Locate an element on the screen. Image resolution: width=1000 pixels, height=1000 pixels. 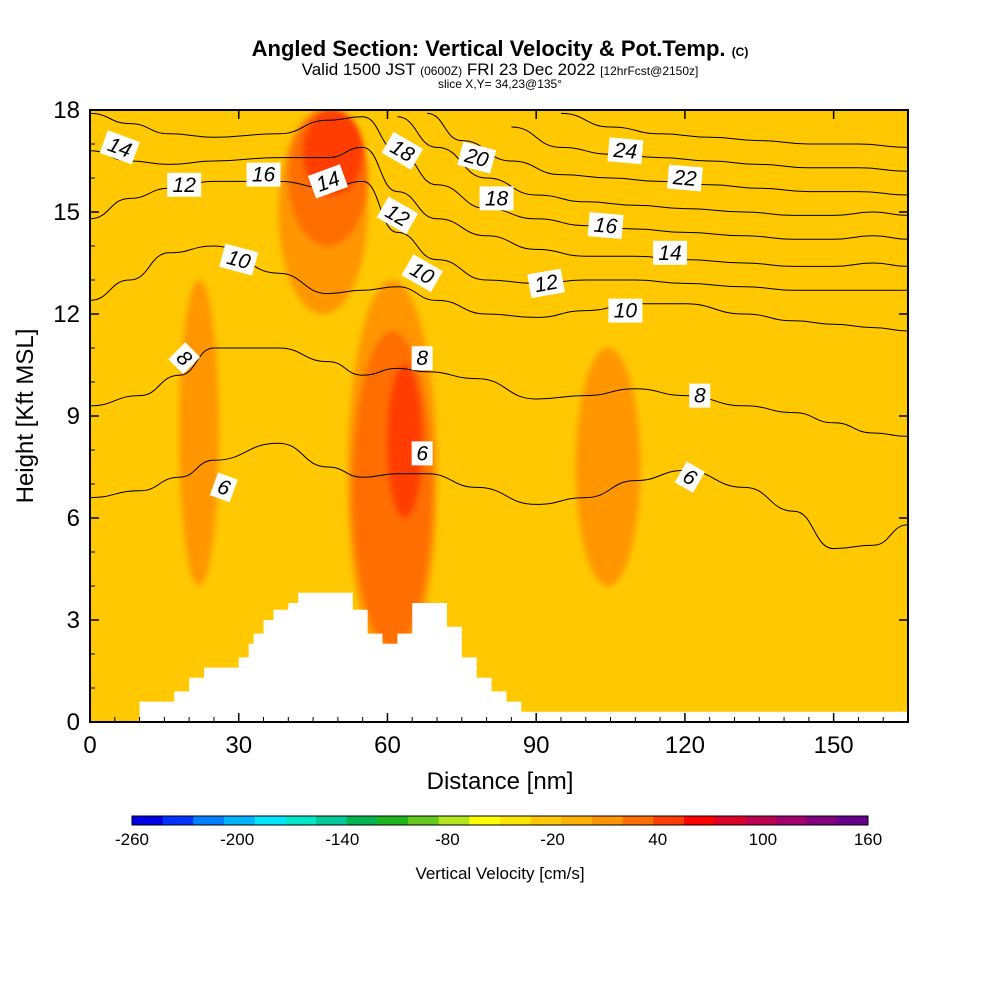
colorbar-tick-label: -140 is located at coordinates (342, 839).